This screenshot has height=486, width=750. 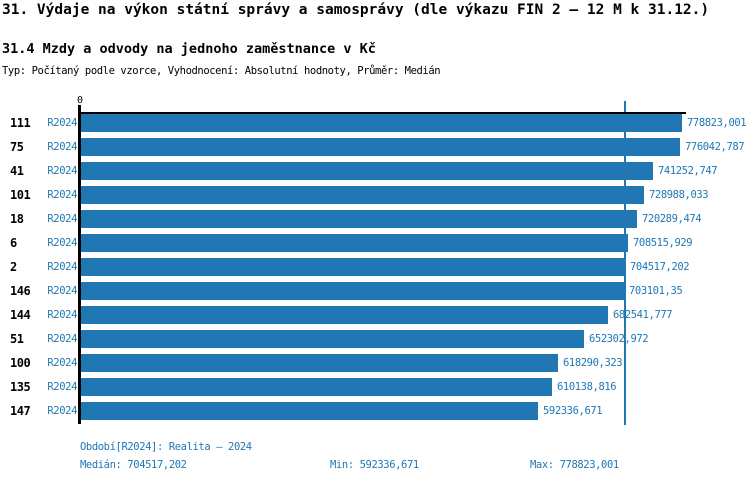 What do you see at coordinates (166, 447) in the screenshot?
I see `footer-period: Období[R2024]: Realita – 2024` at bounding box center [166, 447].